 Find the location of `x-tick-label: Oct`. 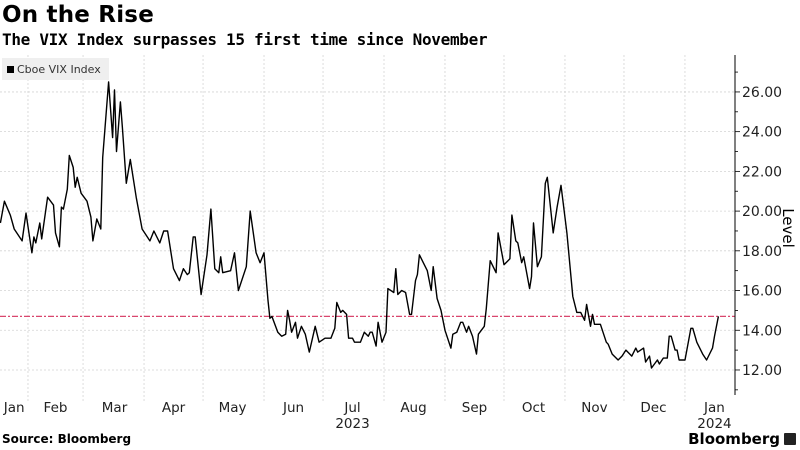

x-tick-label: Oct is located at coordinates (533, 408).